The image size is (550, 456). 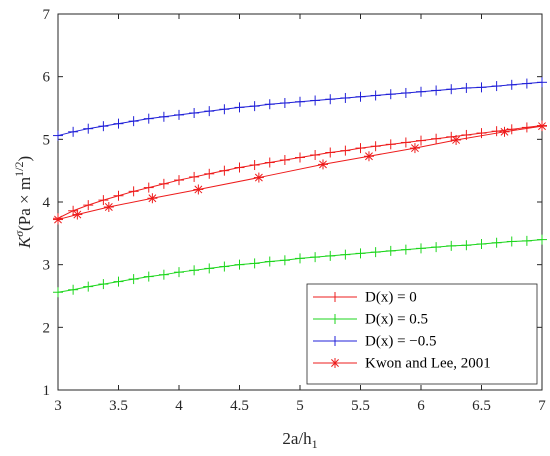 I want to click on legend-label-series-3: Kwon and Lee, 2001, so click(x=428, y=364).